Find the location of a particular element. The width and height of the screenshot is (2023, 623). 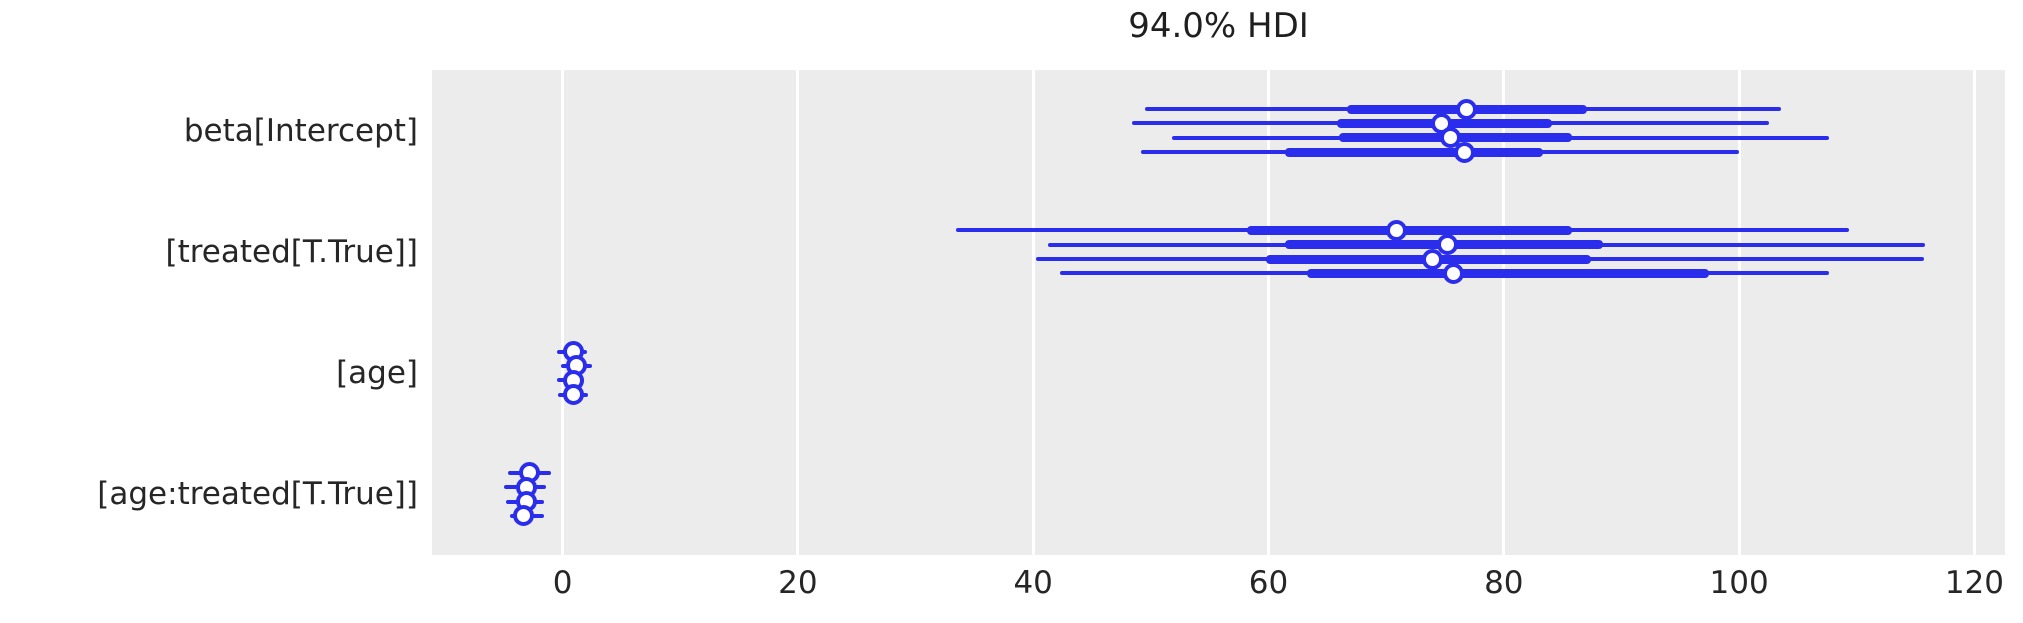

x-tick-label: 40 is located at coordinates (1033, 583).